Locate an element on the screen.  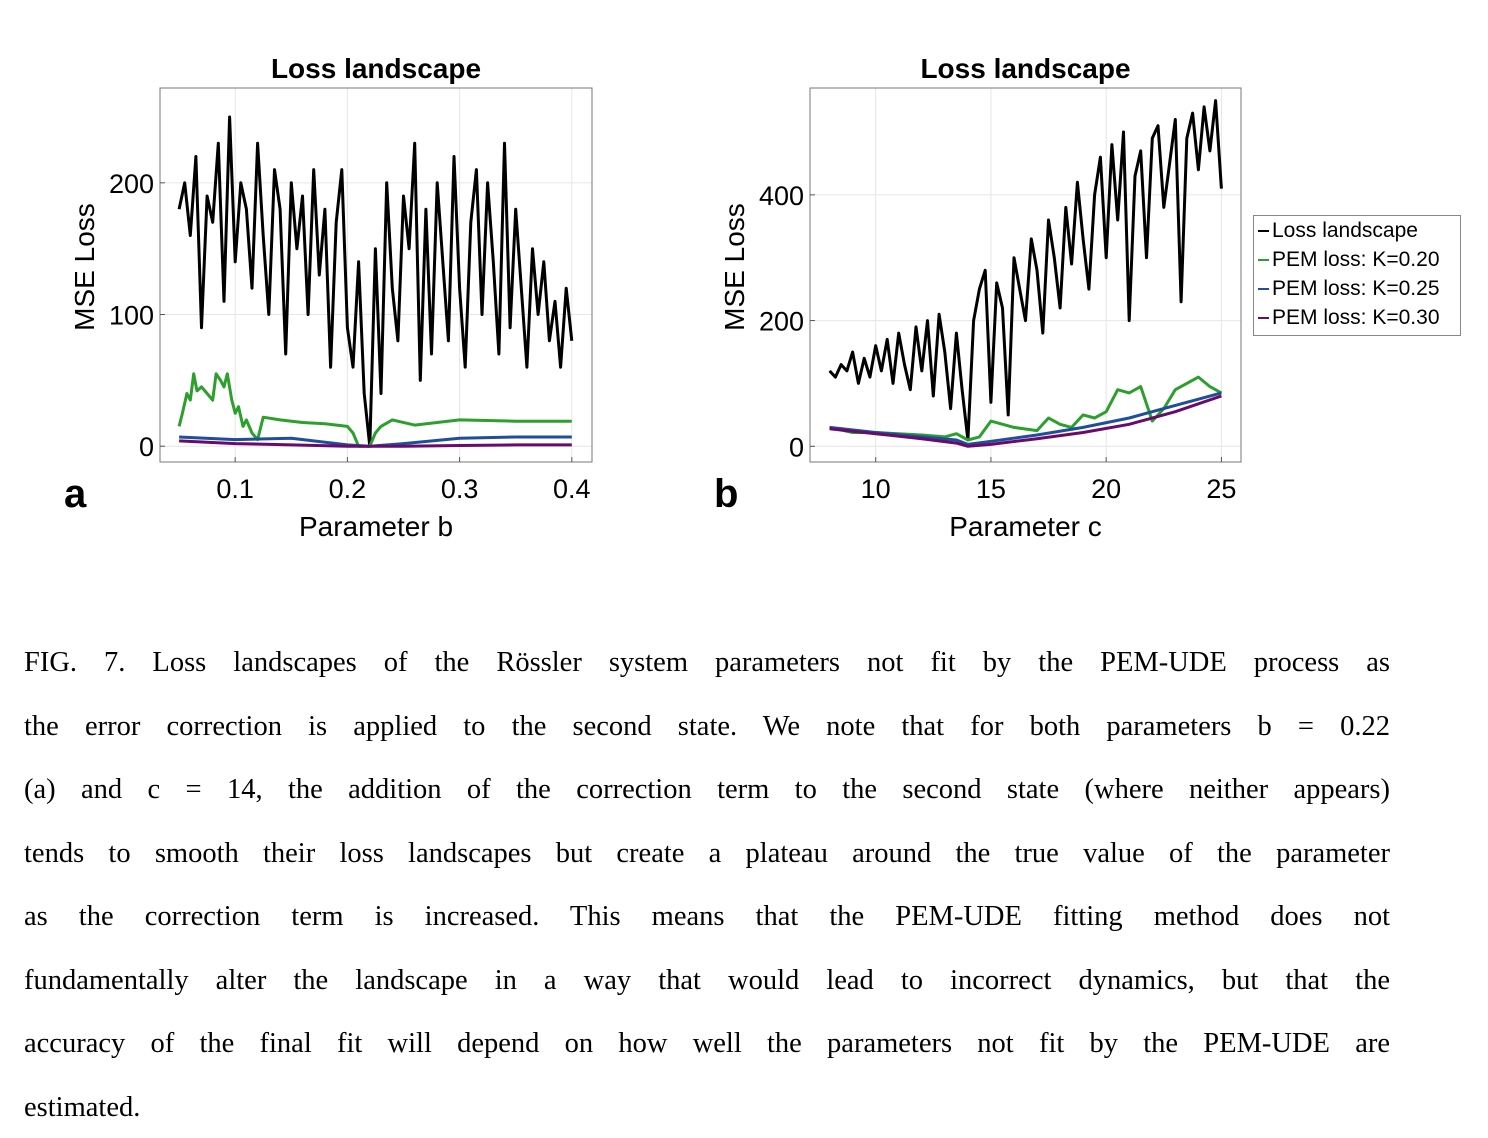
legend-label: PEM loss: K=0.25 is located at coordinates (1356, 288).